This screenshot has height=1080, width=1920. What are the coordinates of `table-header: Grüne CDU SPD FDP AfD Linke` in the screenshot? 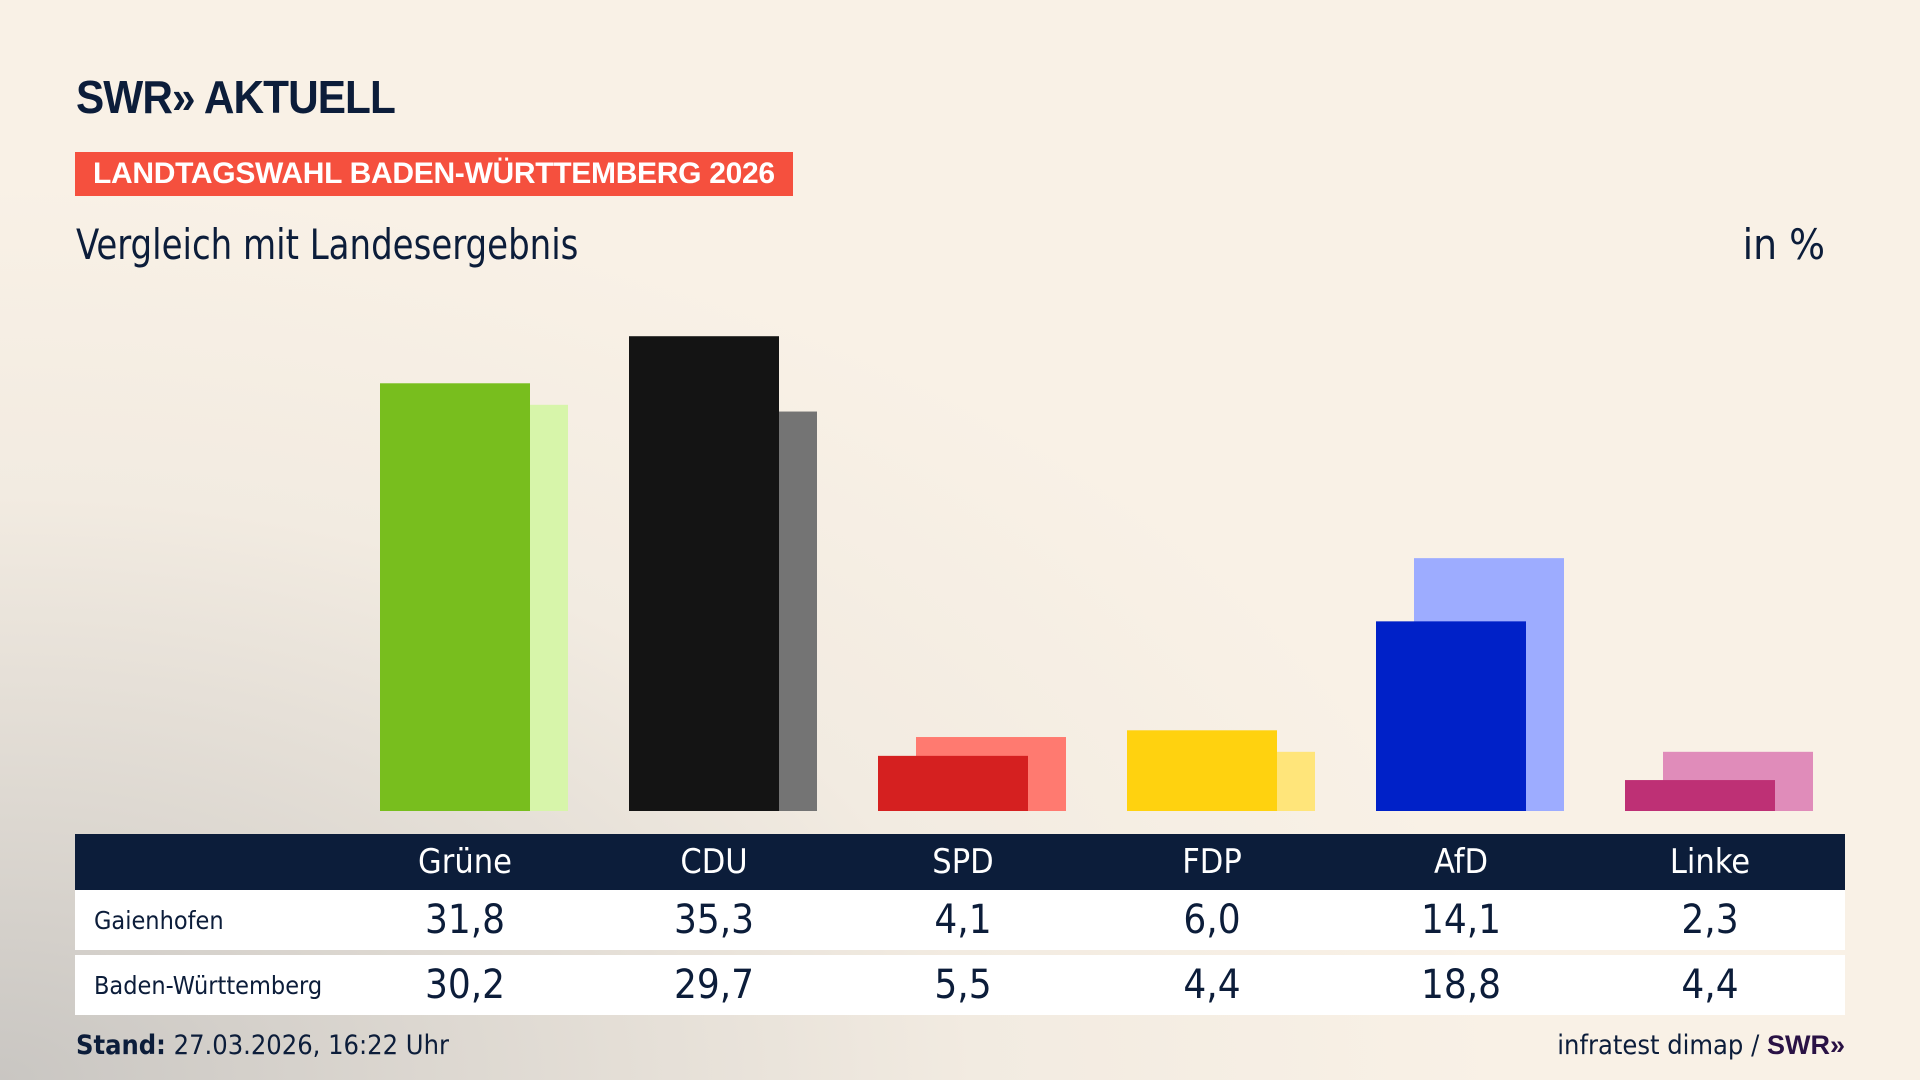 It's located at (960, 862).